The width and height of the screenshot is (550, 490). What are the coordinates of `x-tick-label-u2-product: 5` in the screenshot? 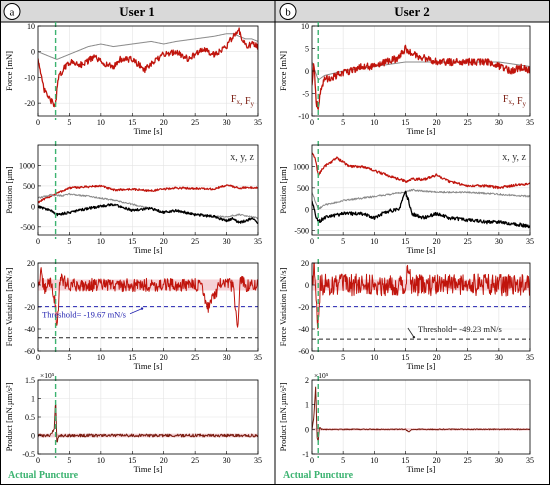 It's located at (343, 460).